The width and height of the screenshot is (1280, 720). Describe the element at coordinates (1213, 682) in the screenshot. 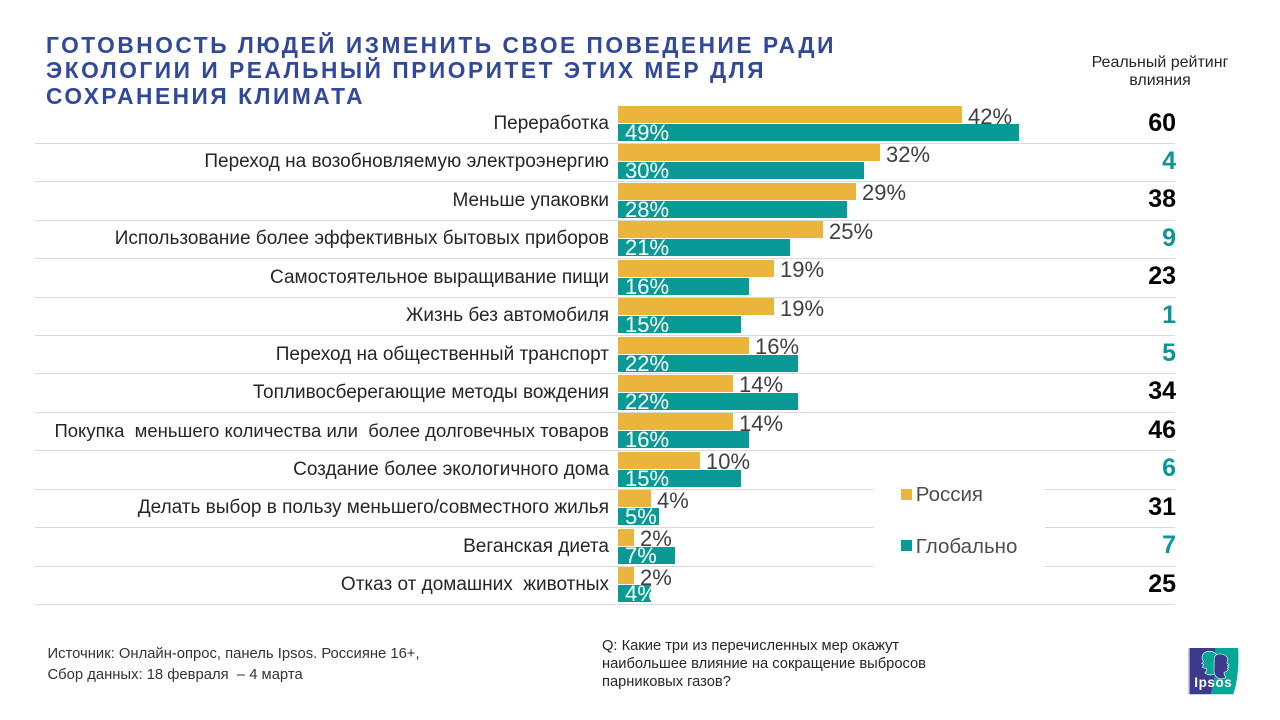

I see `svg-text: Ipsos` at that location.